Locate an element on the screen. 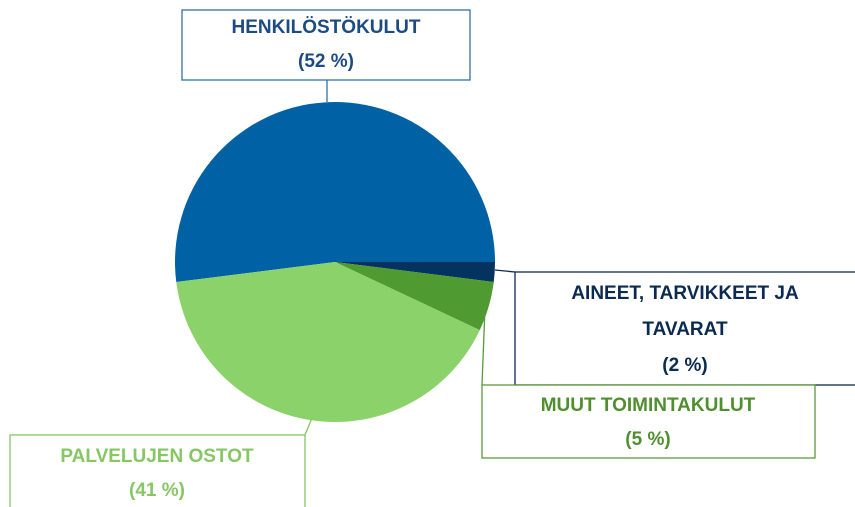 This screenshot has height=507, width=855. category-label: PALVELUJEN OSTOT is located at coordinates (157, 456).